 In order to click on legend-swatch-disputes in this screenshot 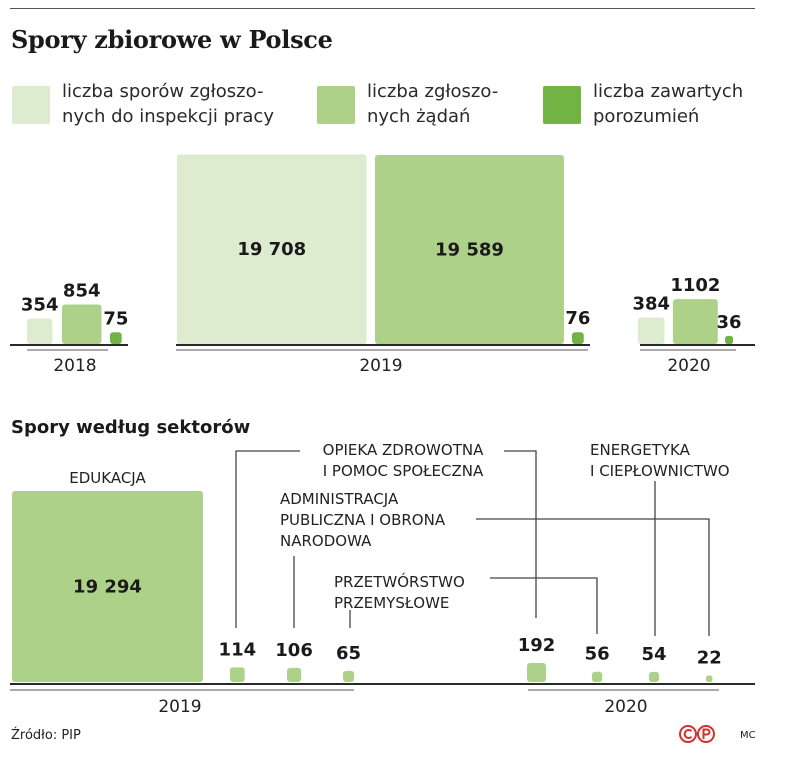, I will do `click(31, 105)`.